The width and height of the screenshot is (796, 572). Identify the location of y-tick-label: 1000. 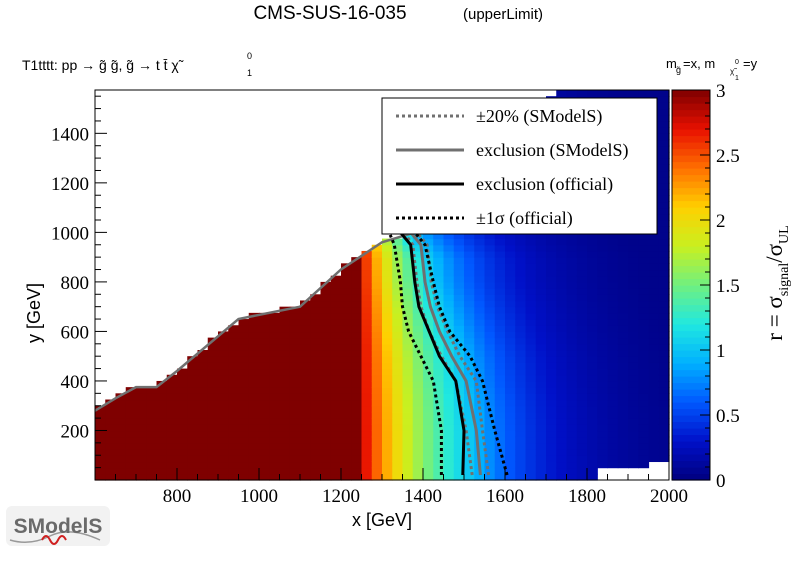
(70, 233).